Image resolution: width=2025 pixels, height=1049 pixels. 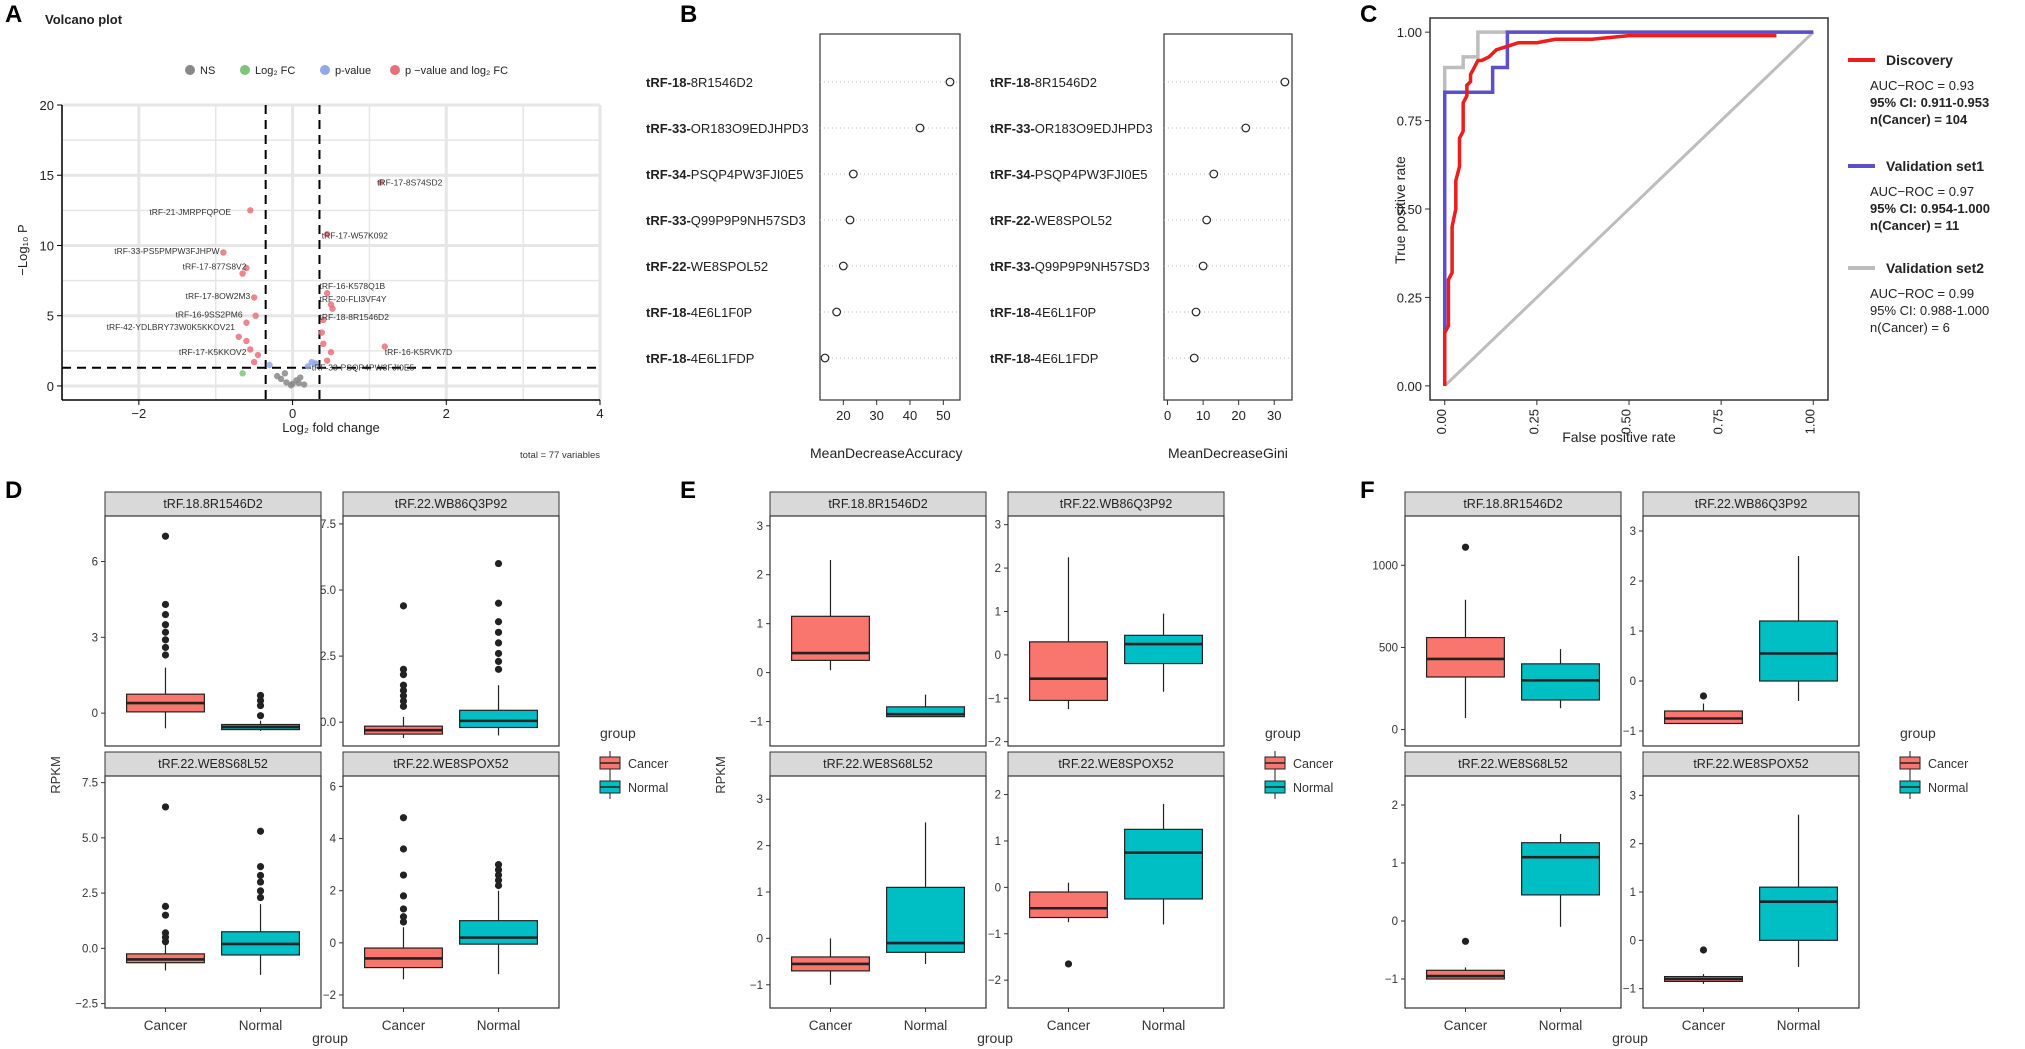 I want to click on importance-feature-prefix: tRF-18-, so click(x=1012, y=312).